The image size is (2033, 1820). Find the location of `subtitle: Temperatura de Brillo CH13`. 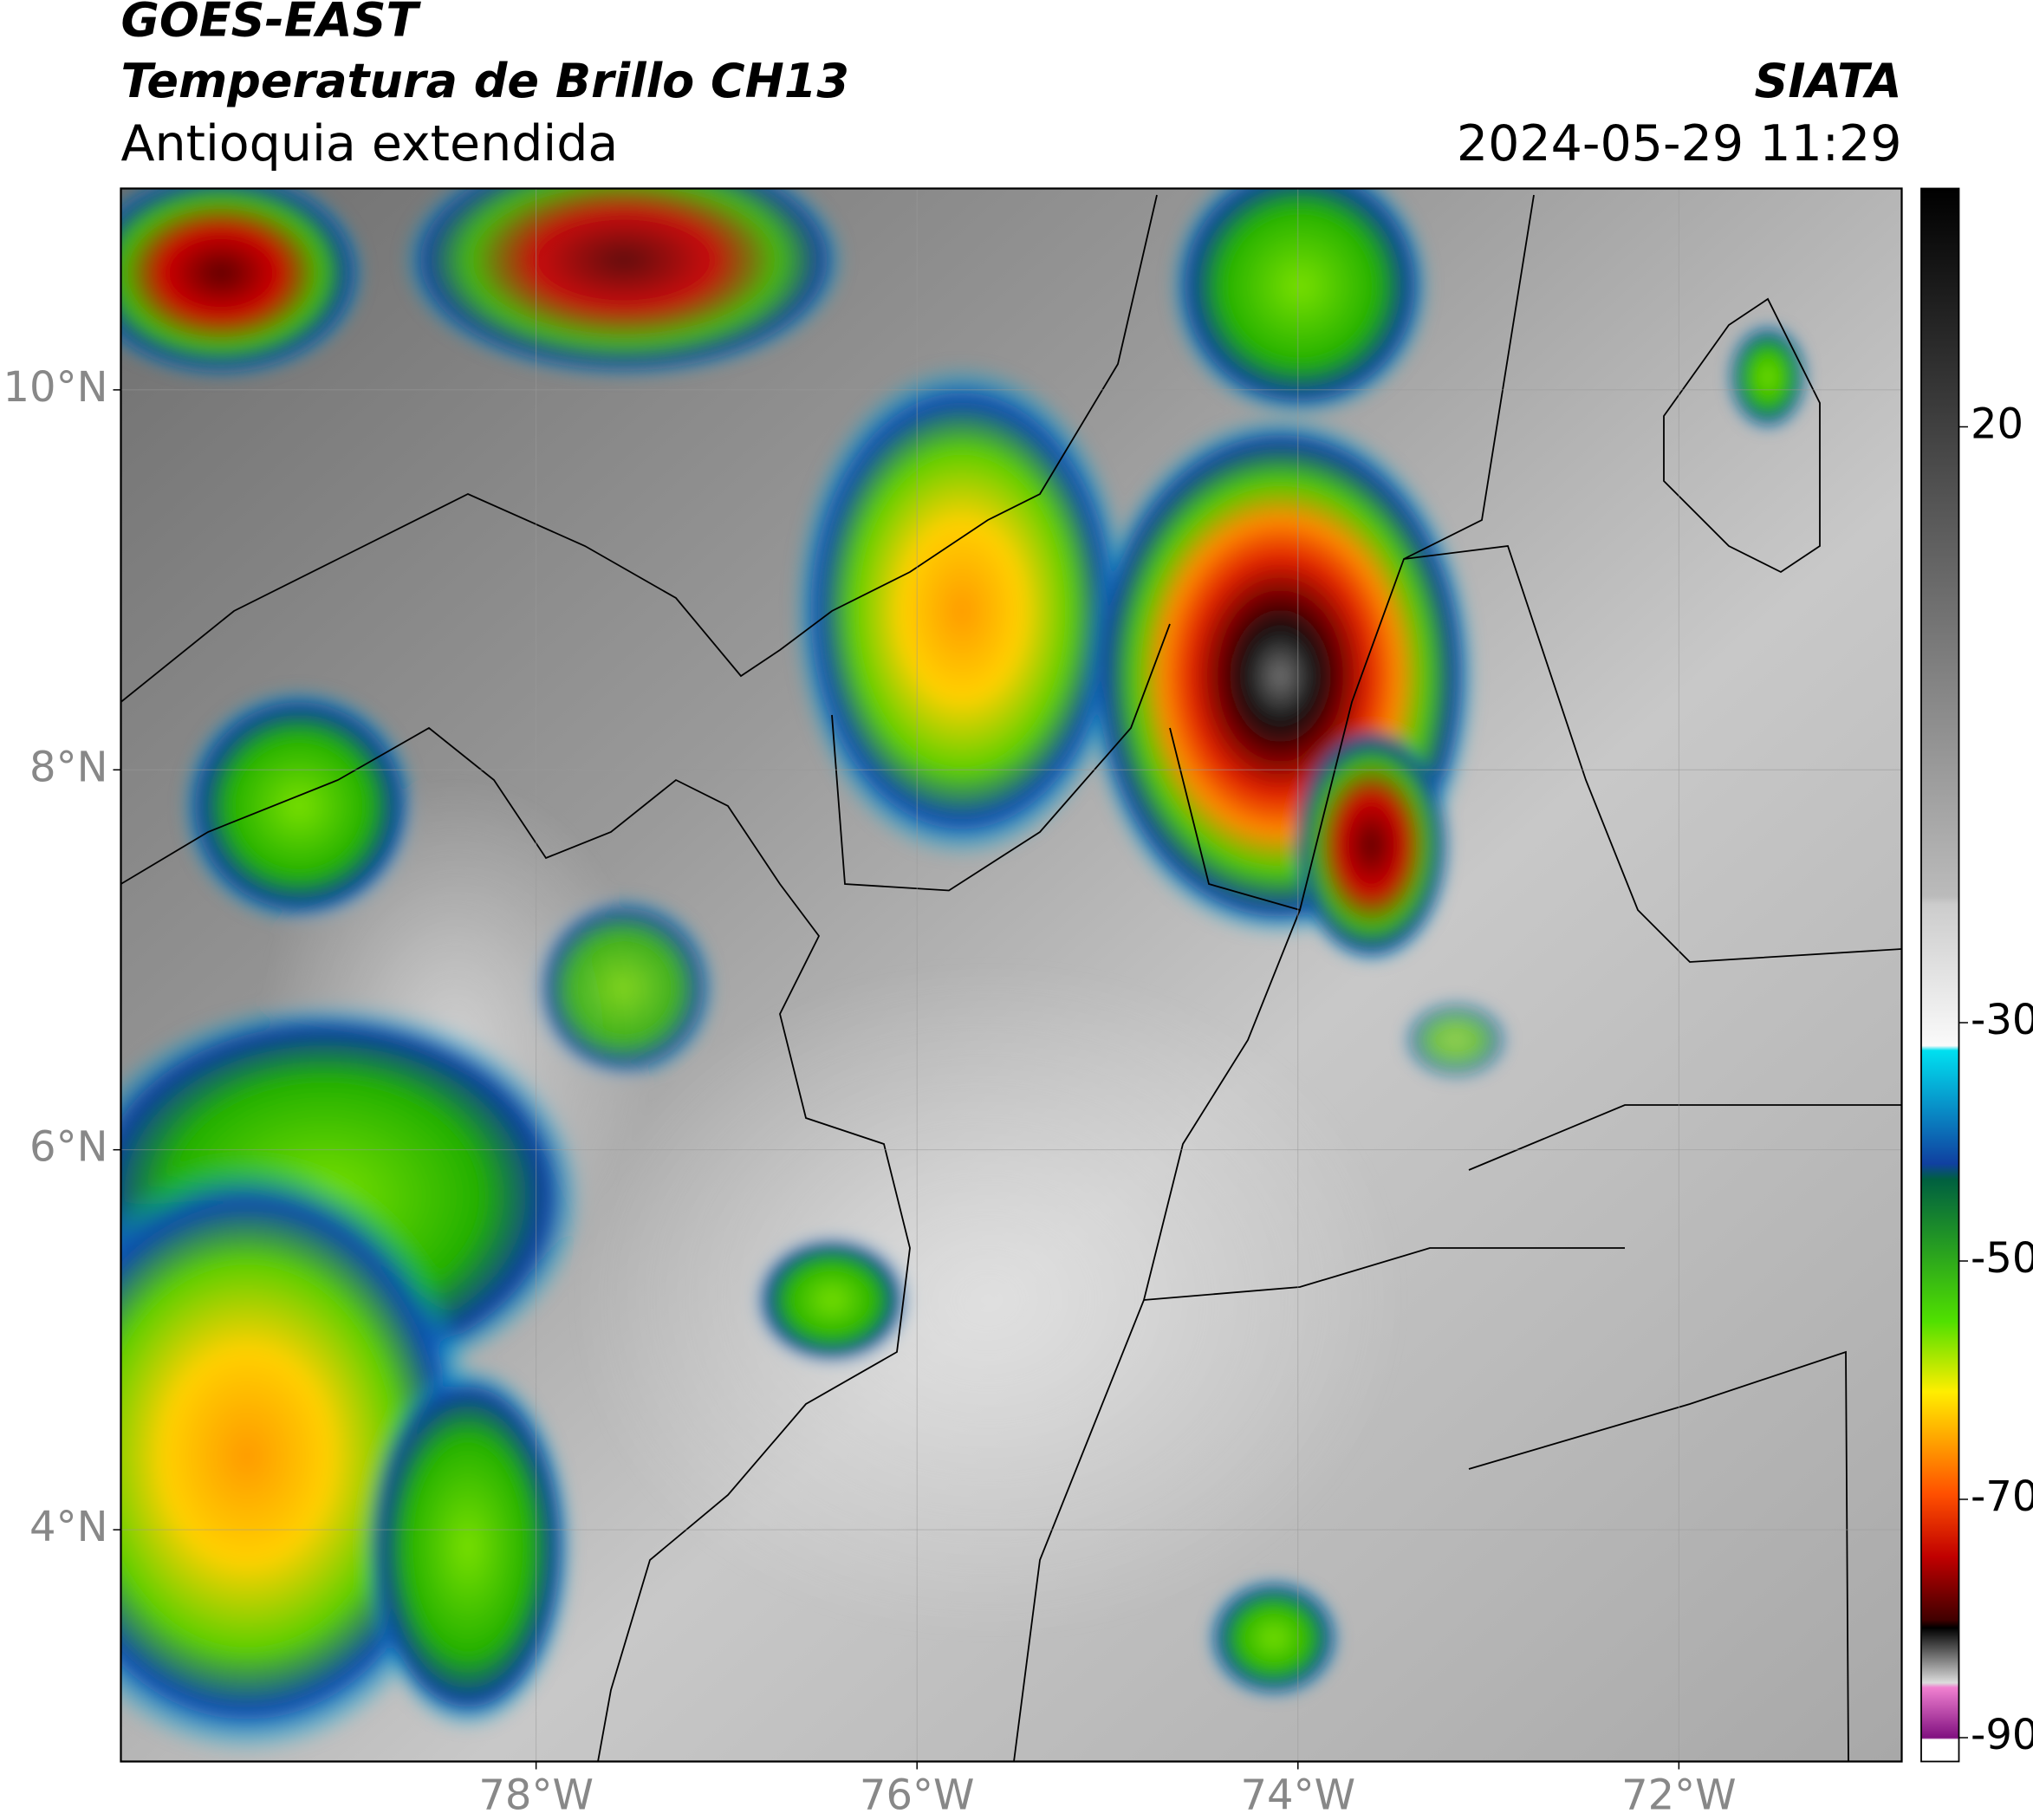

subtitle: Temperatura de Brillo CH13 is located at coordinates (485, 81).